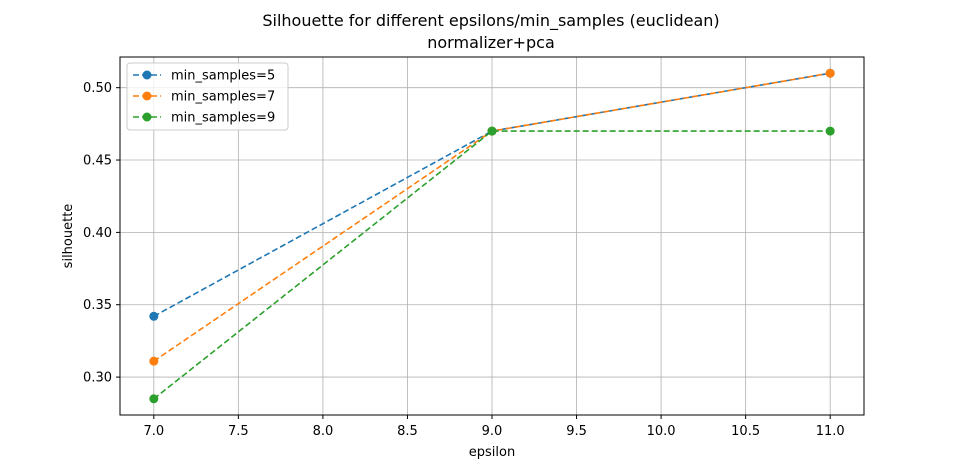  I want to click on y-tick-label: 0.35, so click(97, 305).